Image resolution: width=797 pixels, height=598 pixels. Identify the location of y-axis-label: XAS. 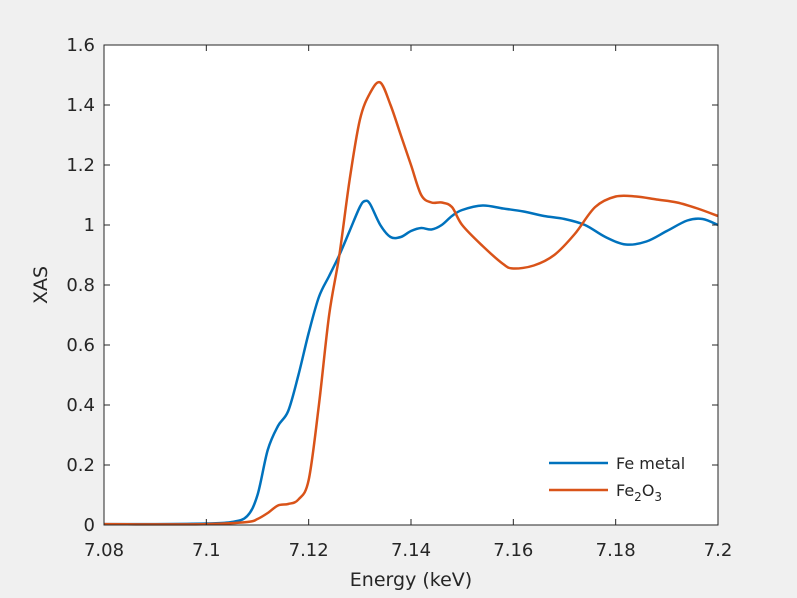
(41, 285).